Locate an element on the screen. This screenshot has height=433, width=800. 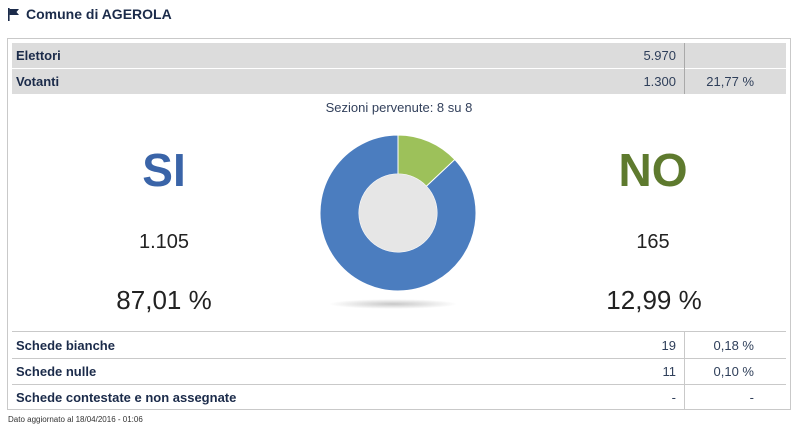
schede-contestate-label: Schede contestate e non assegnate is located at coordinates (126, 397).